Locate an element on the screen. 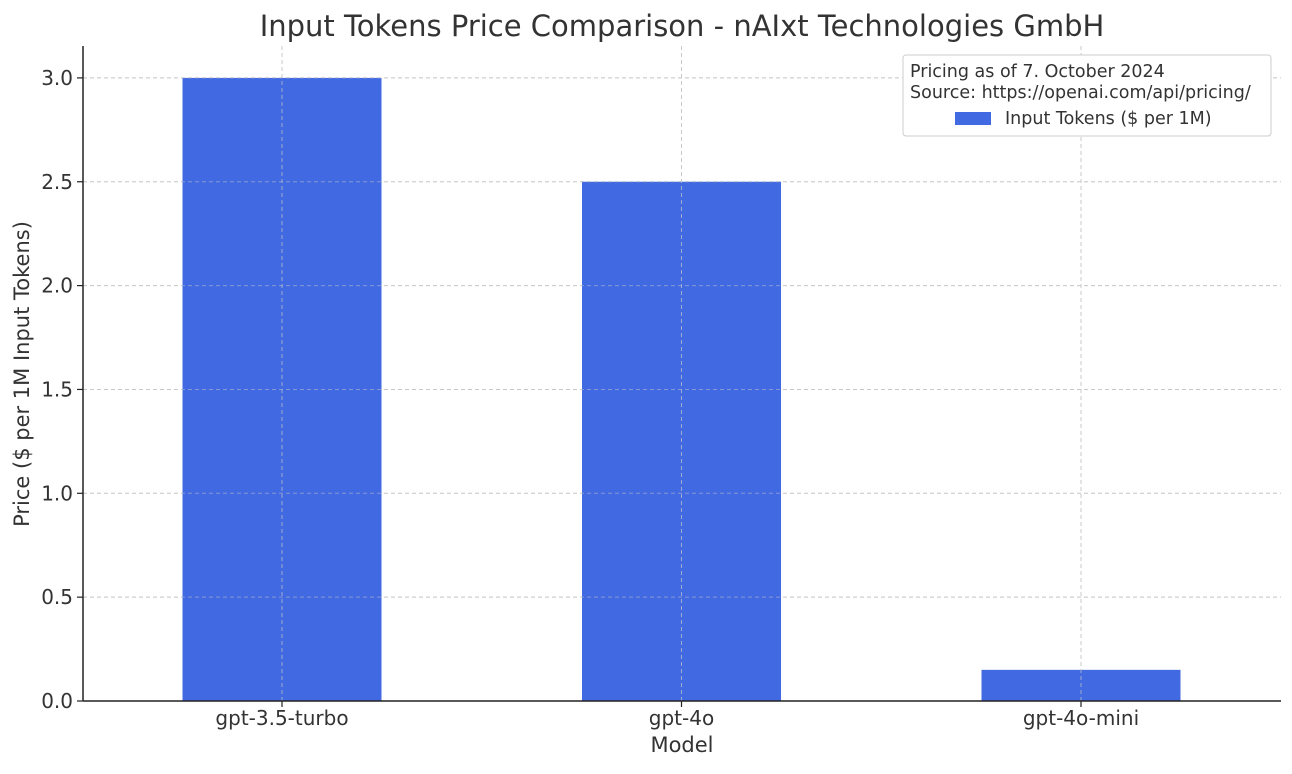 The image size is (1292, 774). y-tick-label: 2.0 is located at coordinates (57, 286).